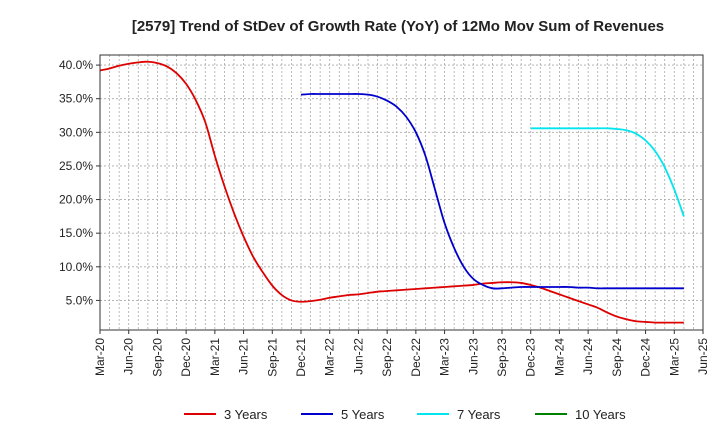  Describe the element at coordinates (600, 414) in the screenshot. I see `legend-label-10-years: 10 Years` at that location.